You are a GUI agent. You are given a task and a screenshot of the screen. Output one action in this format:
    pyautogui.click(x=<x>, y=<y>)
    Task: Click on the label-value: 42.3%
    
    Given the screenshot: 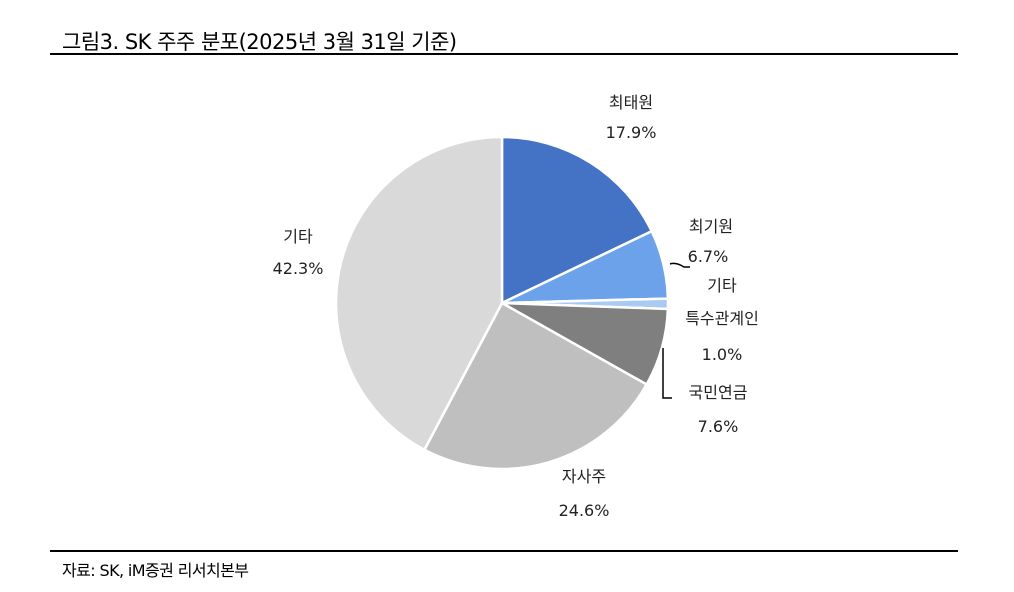 What is the action you would take?
    pyautogui.click(x=298, y=268)
    